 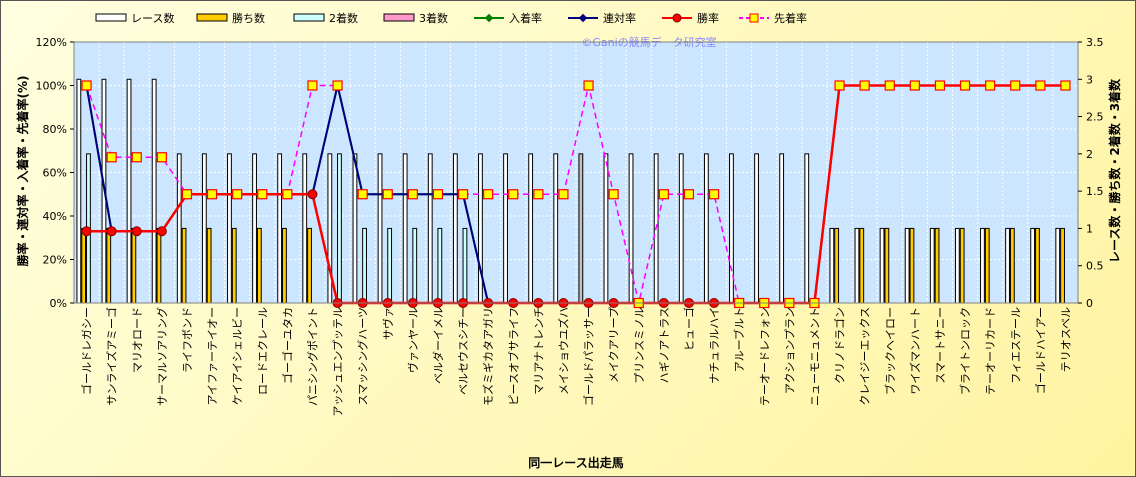 What do you see at coordinates (1089, 303) in the screenshot?
I see `right-tick-label: 0` at bounding box center [1089, 303].